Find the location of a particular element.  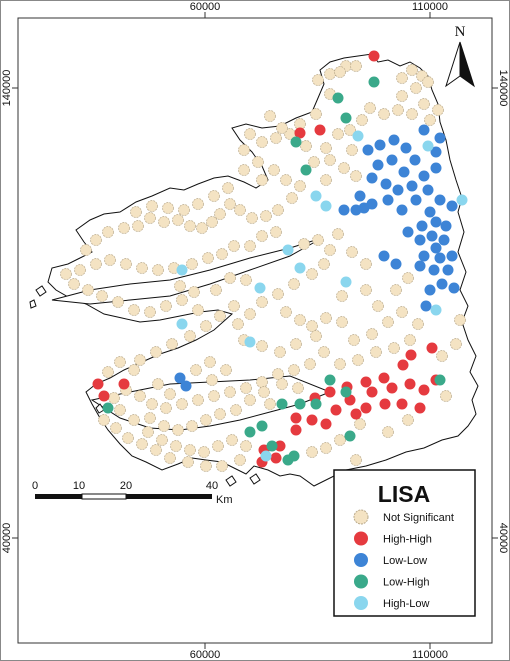

scale-tick-0: 0 is located at coordinates (35, 486).